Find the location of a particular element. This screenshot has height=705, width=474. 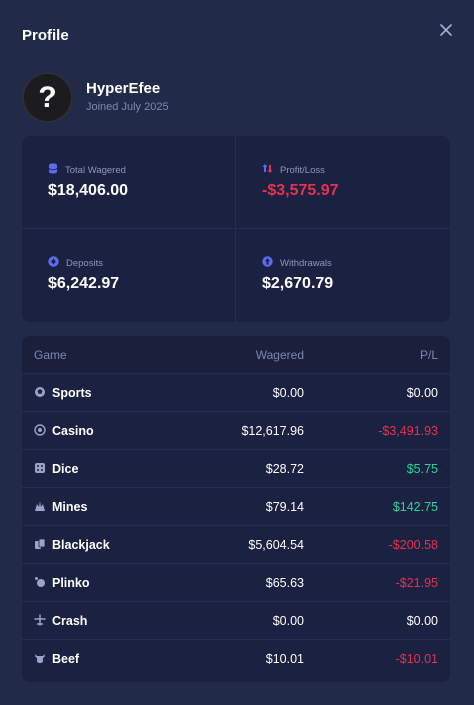

stat-label-deposits: Deposits is located at coordinates (84, 263).